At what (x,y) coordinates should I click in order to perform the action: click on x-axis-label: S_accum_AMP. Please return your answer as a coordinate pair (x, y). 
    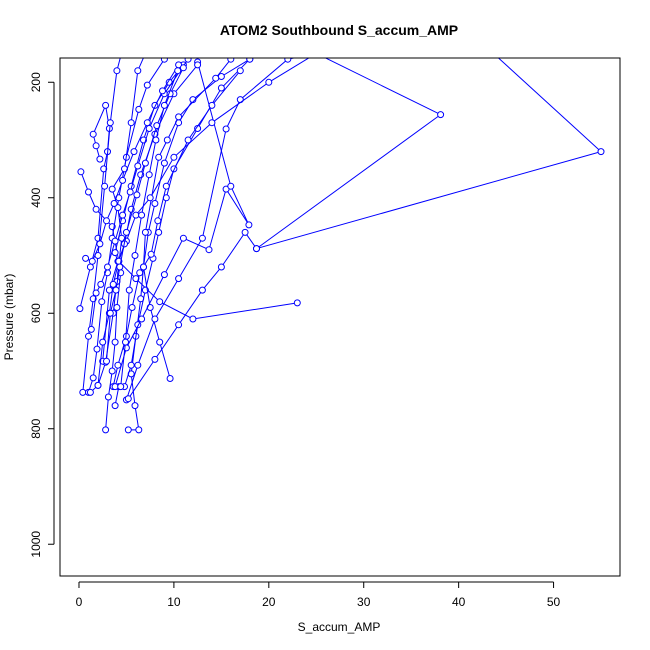
    Looking at the image, I should click on (339, 627).